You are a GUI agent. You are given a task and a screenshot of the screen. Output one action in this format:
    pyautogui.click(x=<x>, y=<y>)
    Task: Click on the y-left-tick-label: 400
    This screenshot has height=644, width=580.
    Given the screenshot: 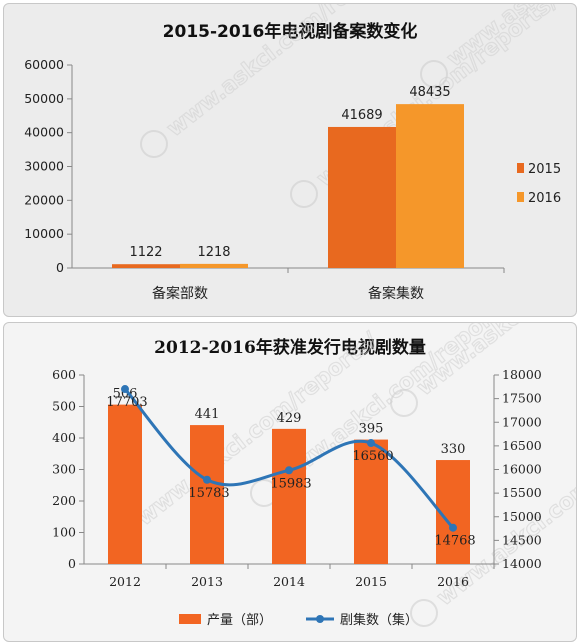 What is the action you would take?
    pyautogui.click(x=64, y=437)
    